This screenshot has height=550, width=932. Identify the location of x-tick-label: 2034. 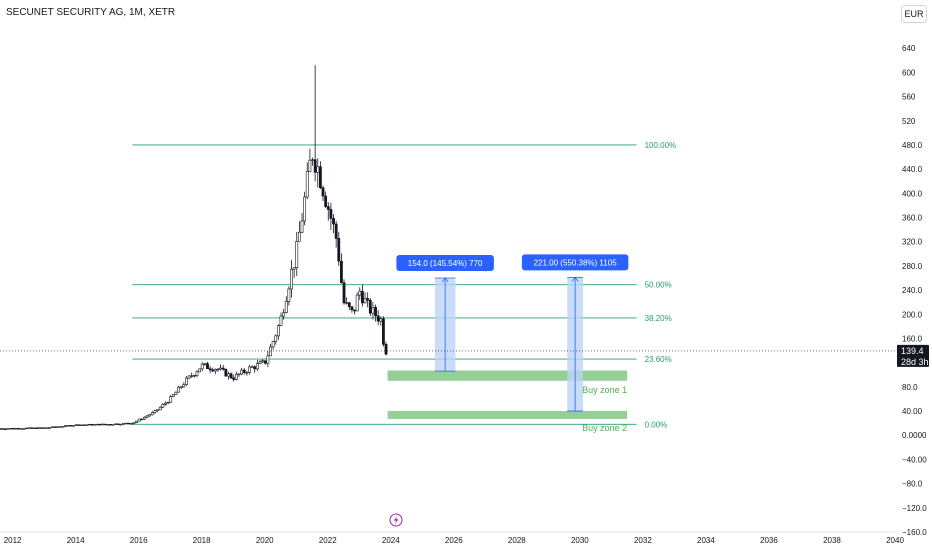
(706, 540).